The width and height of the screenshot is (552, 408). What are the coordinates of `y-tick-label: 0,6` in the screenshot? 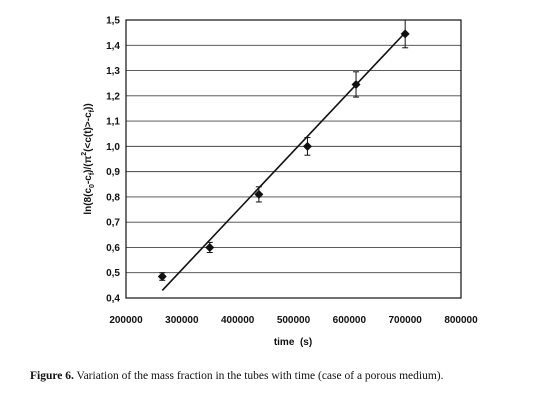 It's located at (113, 248).